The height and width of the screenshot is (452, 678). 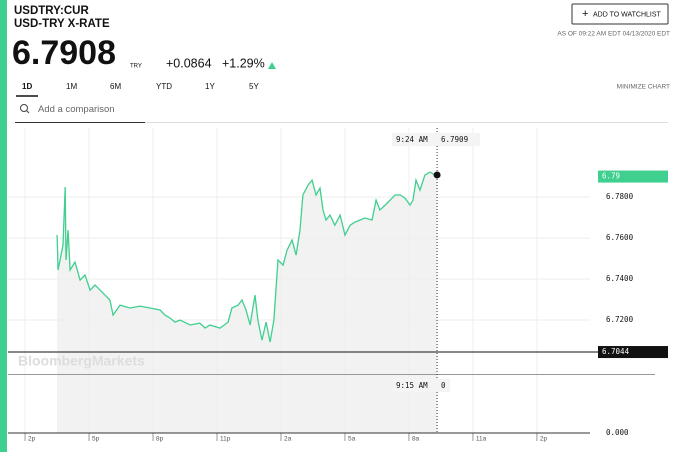 What do you see at coordinates (627, 14) in the screenshot?
I see `button-label: ADD TO WATCHLIST` at bounding box center [627, 14].